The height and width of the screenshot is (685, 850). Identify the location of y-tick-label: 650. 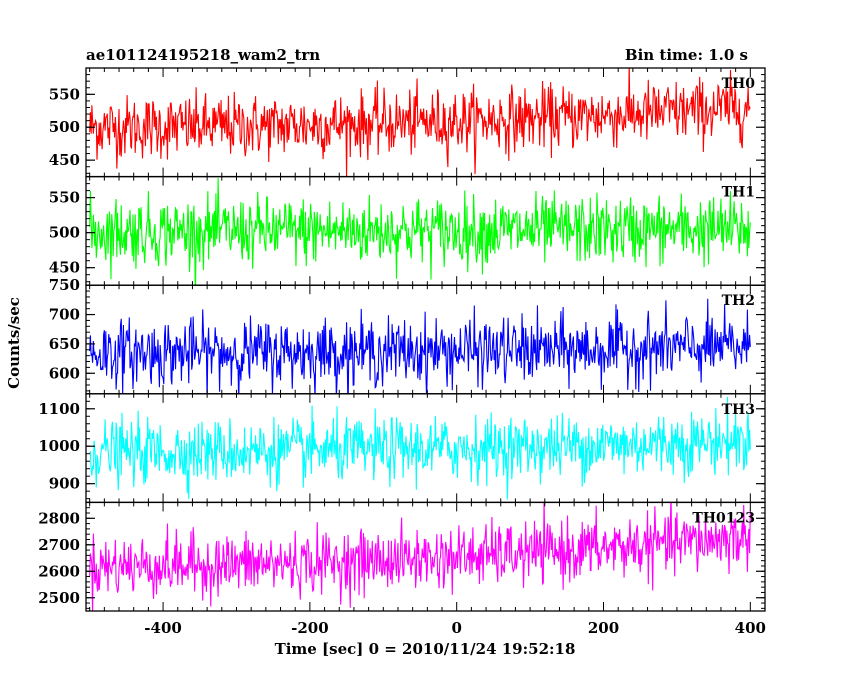
(64, 344).